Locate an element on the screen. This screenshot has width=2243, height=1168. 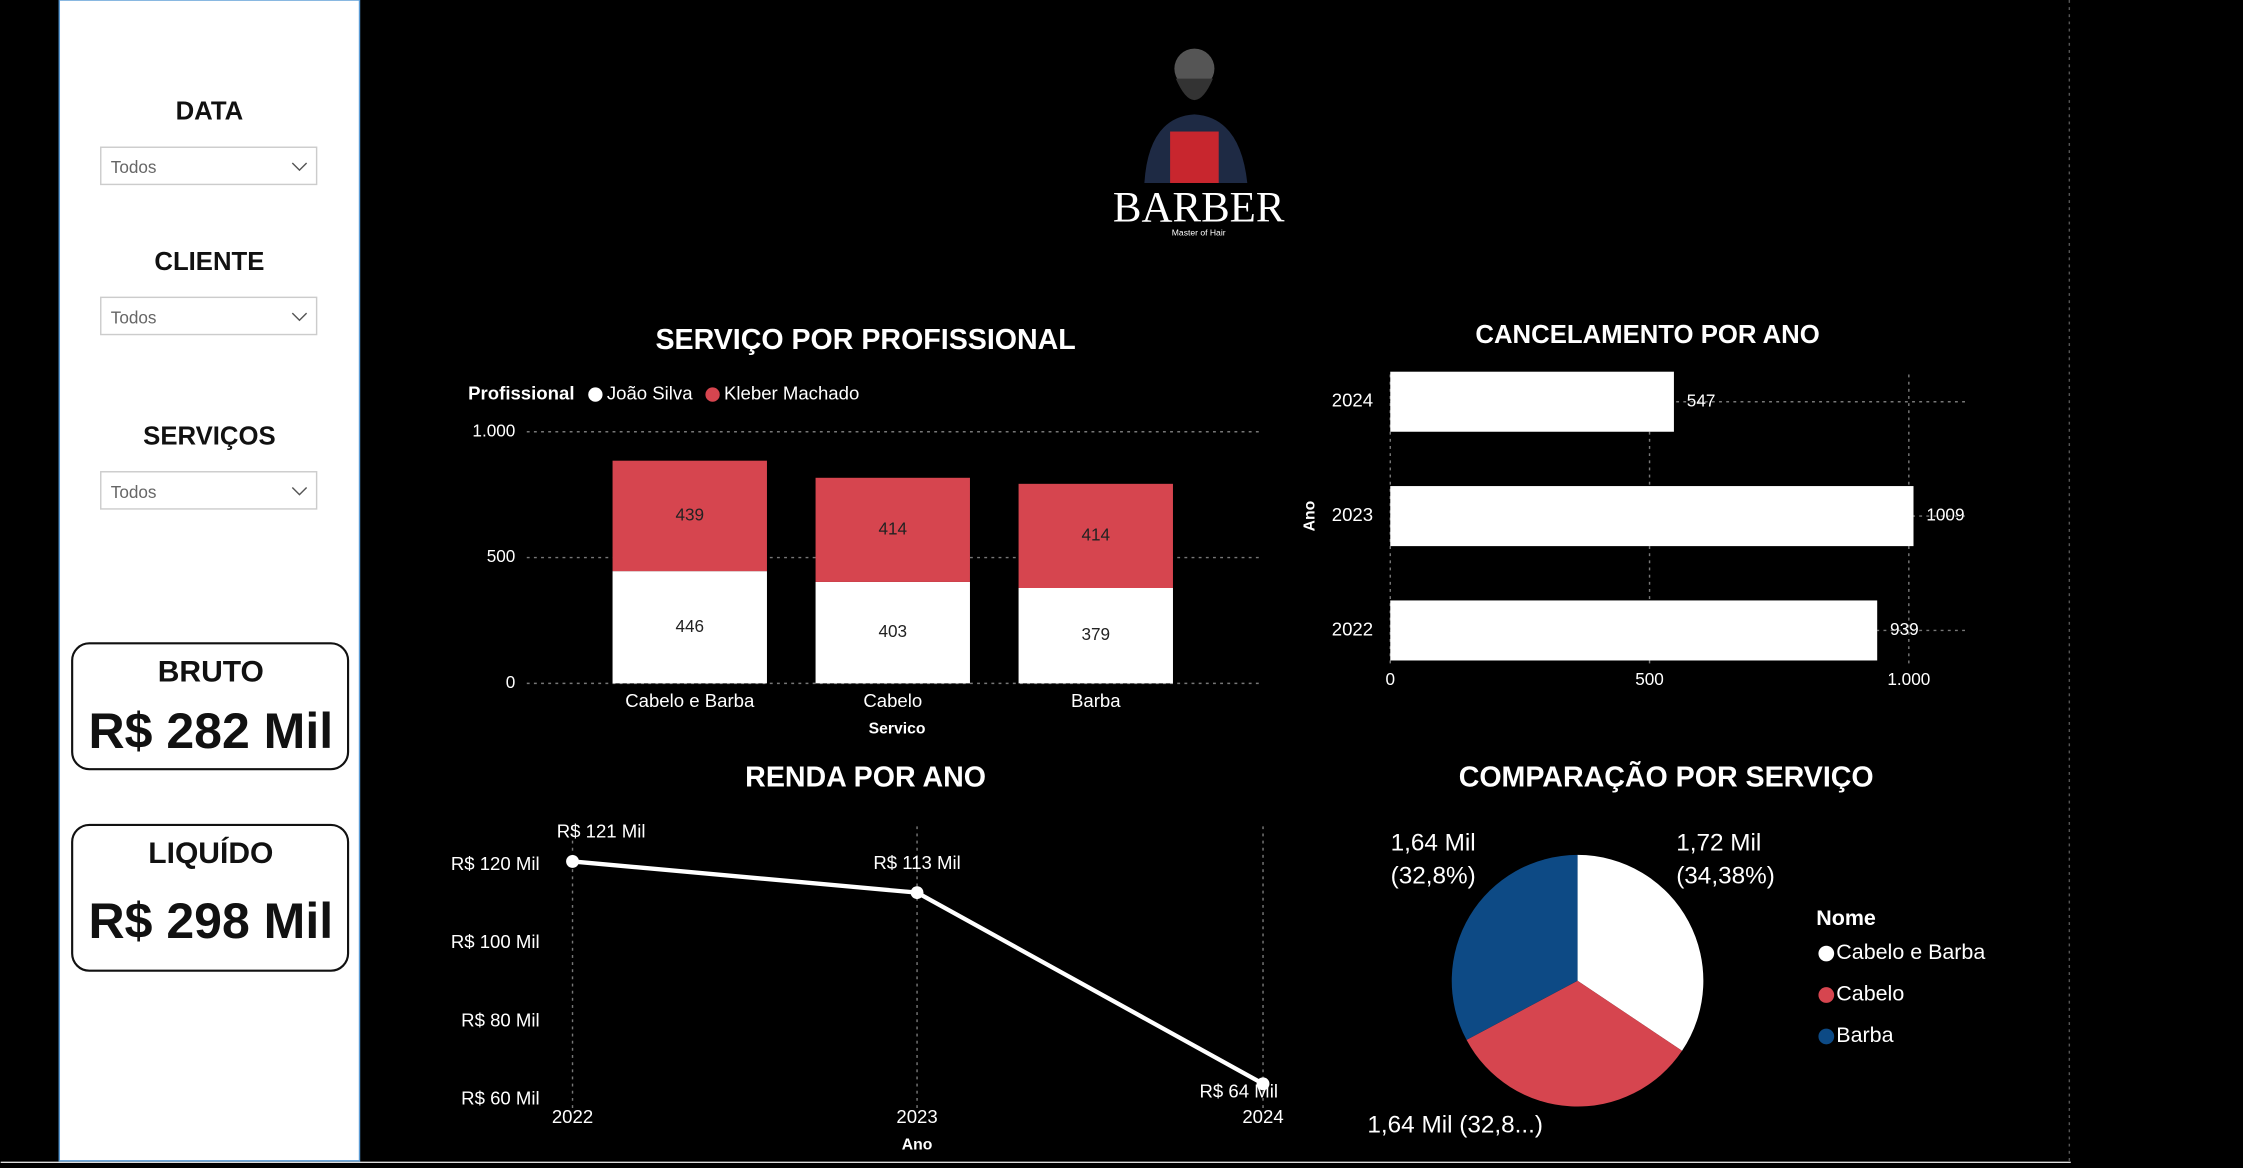
data-label: 446 is located at coordinates (689, 626).